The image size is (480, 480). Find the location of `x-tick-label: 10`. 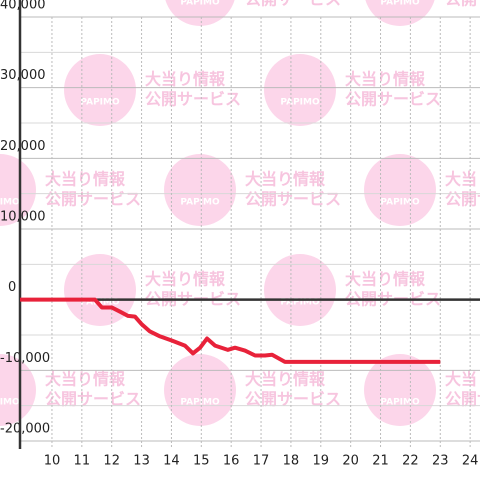

x-tick-label: 10 is located at coordinates (52, 461).